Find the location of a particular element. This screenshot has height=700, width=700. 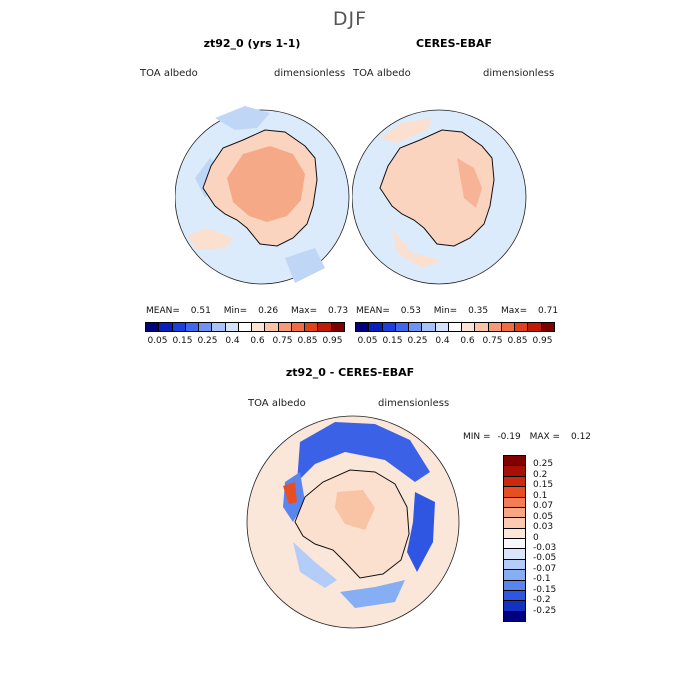

panel3-negative-south is located at coordinates (372, 594).